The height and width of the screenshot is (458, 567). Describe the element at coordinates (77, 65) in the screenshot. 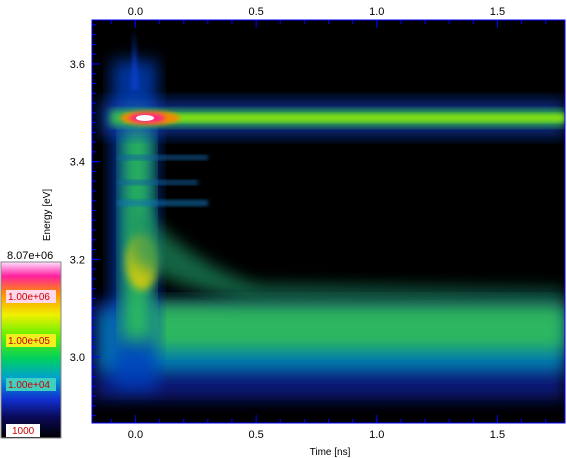

I see `y-tick-label: 3.6` at that location.